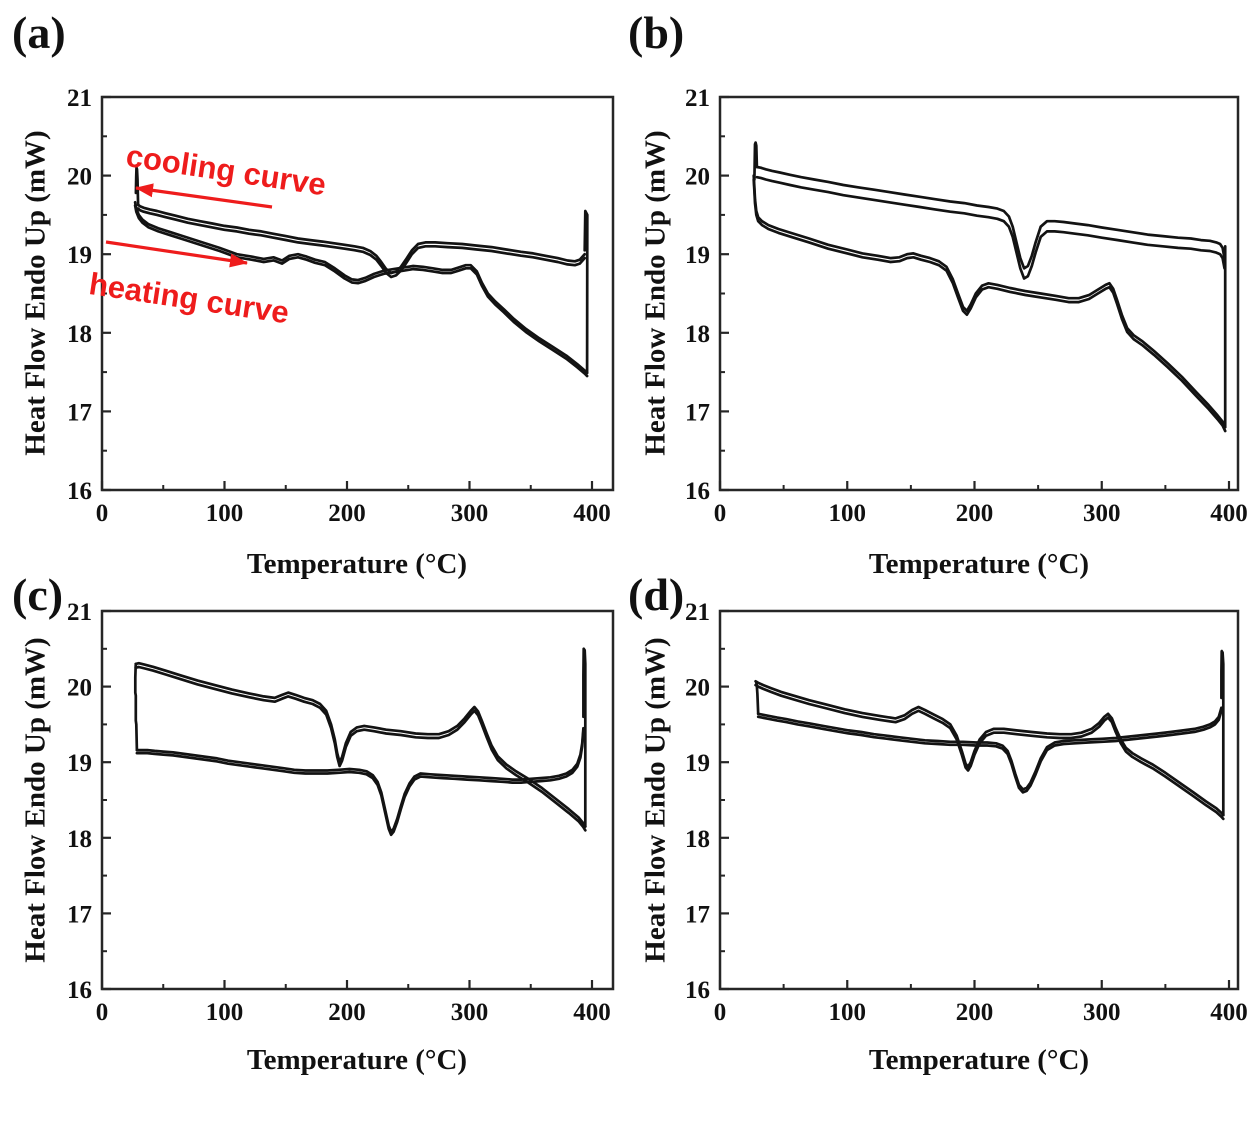  What do you see at coordinates (656, 594) in the screenshot?
I see `panel-label-d: (d)` at bounding box center [656, 594].